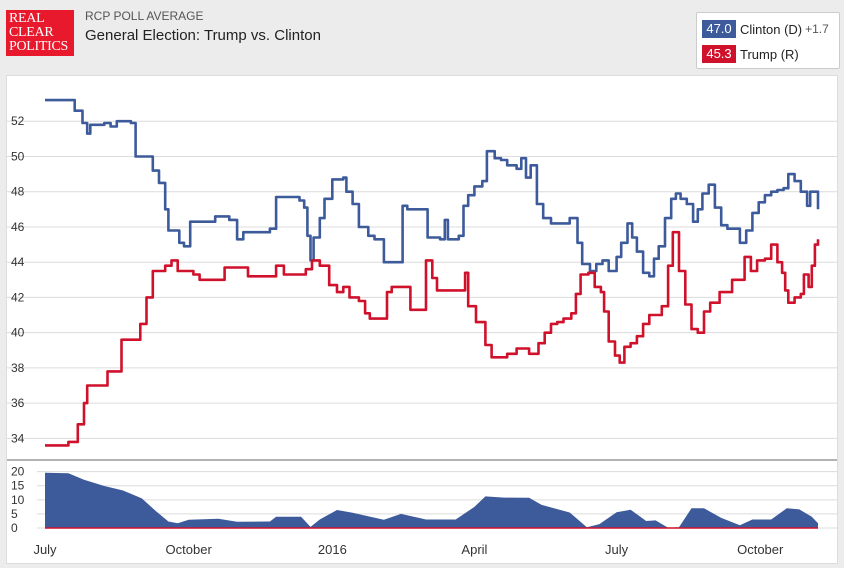 Image resolution: width=844 pixels, height=568 pixels. Describe the element at coordinates (14, 514) in the screenshot. I see `spread-y-tick-label: 5` at that location.